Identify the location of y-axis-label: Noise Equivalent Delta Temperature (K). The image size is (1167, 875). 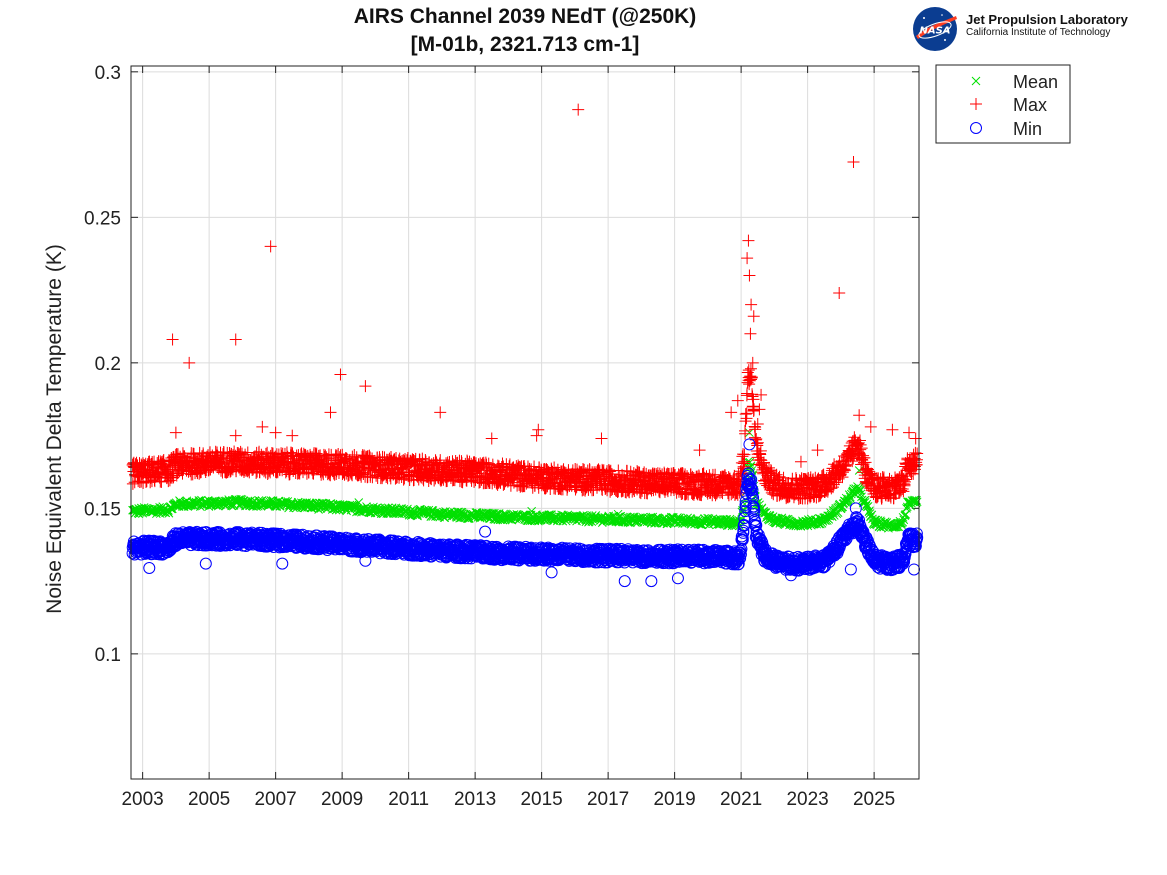
(54, 429).